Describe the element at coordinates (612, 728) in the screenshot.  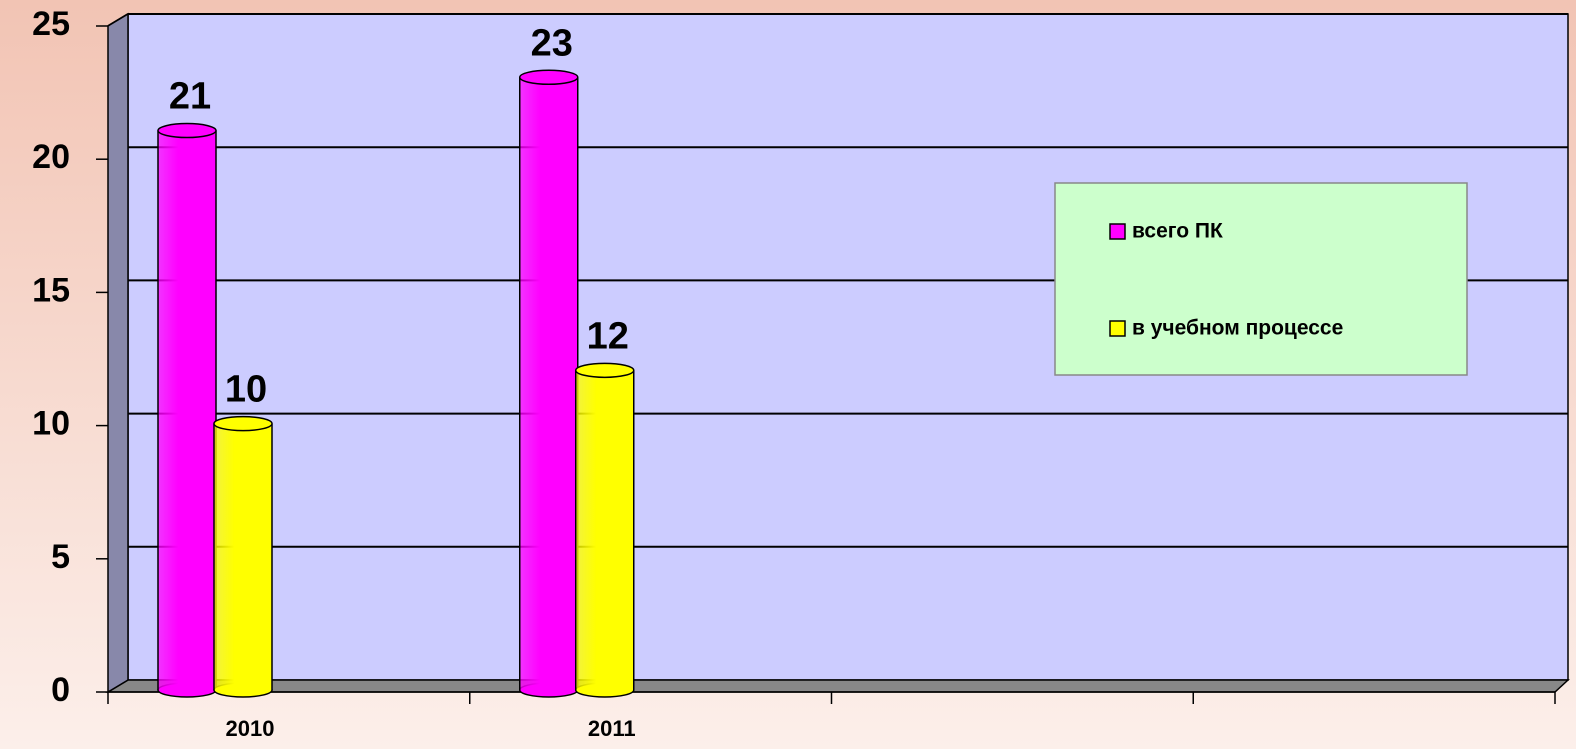
I see `x-tick-label: 2011` at that location.